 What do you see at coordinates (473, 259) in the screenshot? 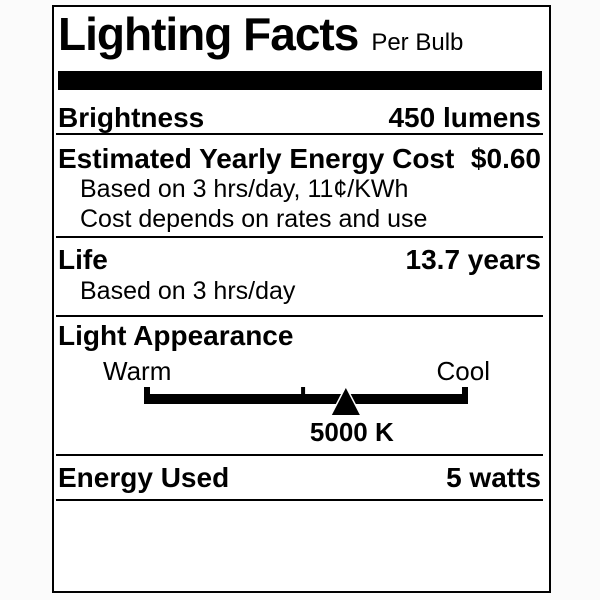
I see `life-value: 13.7 years` at bounding box center [473, 259].